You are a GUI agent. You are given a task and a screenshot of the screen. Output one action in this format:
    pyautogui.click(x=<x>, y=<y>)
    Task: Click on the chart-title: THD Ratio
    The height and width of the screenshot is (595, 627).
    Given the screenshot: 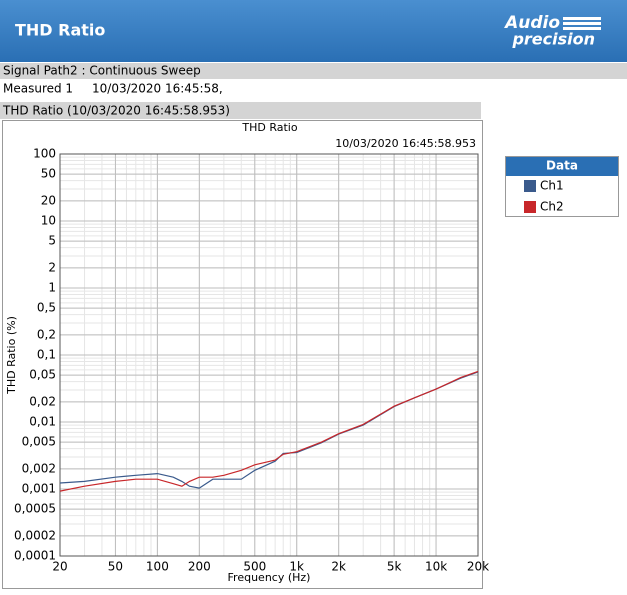 What is the action you would take?
    pyautogui.click(x=269, y=127)
    